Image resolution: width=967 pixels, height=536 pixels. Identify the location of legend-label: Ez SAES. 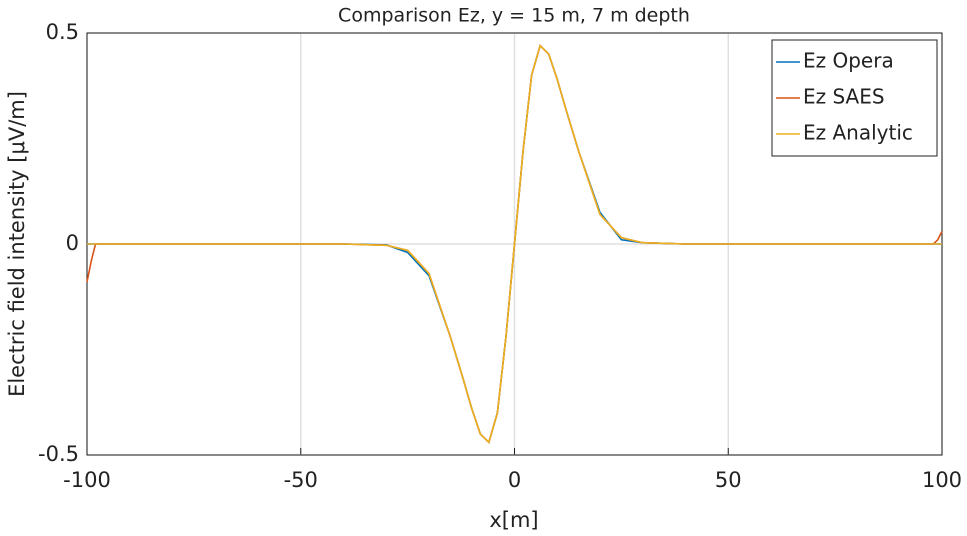
(844, 97).